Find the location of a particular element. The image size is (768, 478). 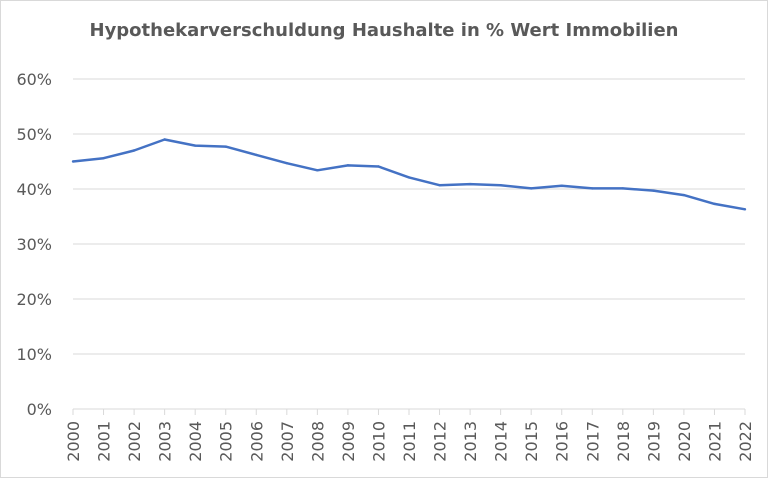

y-tick-label: 0% is located at coordinates (39, 409).